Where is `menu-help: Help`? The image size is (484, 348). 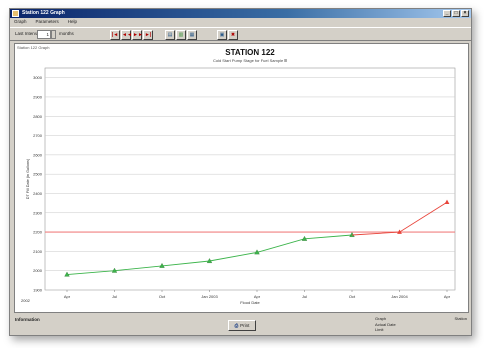
menu-help: Help is located at coordinates (72, 21).